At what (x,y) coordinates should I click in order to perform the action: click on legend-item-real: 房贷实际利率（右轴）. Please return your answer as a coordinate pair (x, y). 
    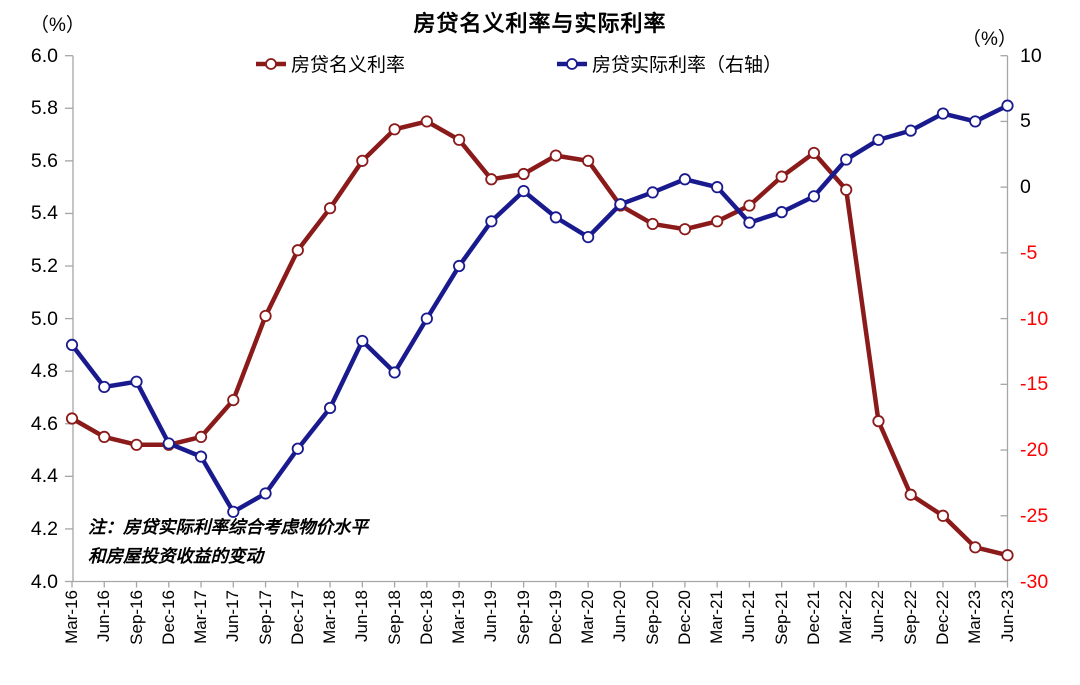
    Looking at the image, I should click on (669, 63).